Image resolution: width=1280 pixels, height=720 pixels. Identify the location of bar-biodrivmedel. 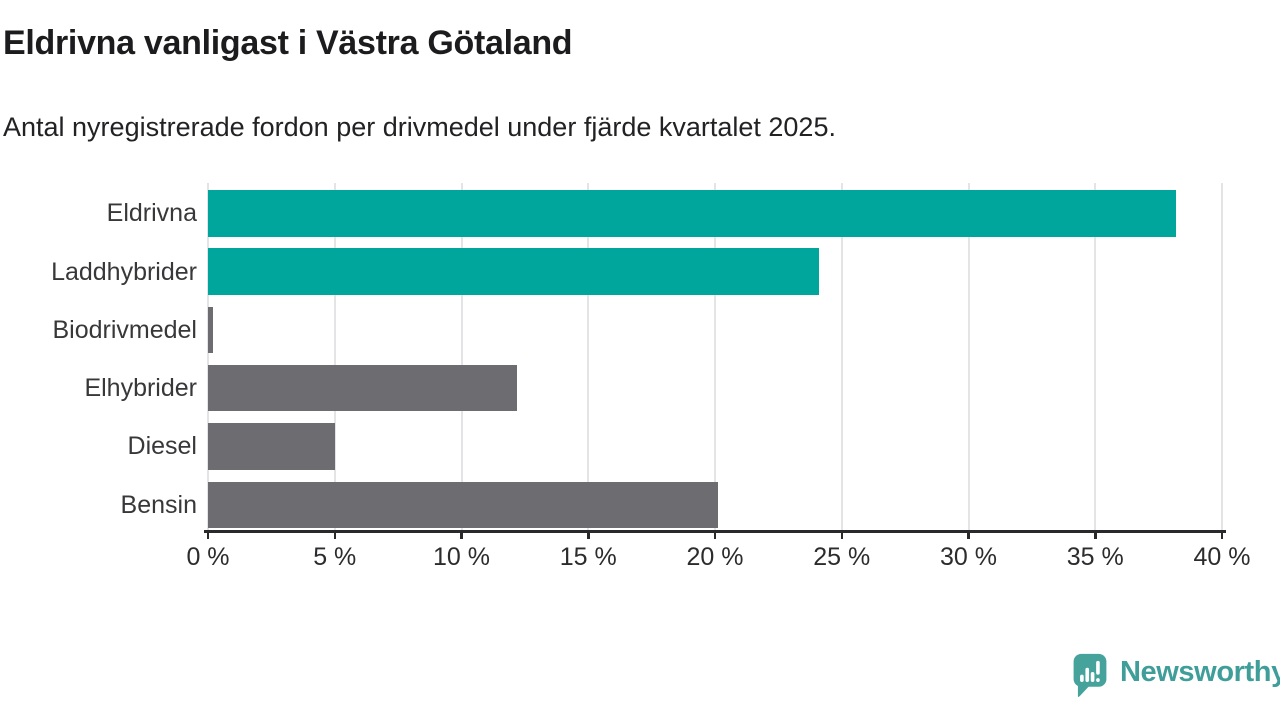
(211, 330).